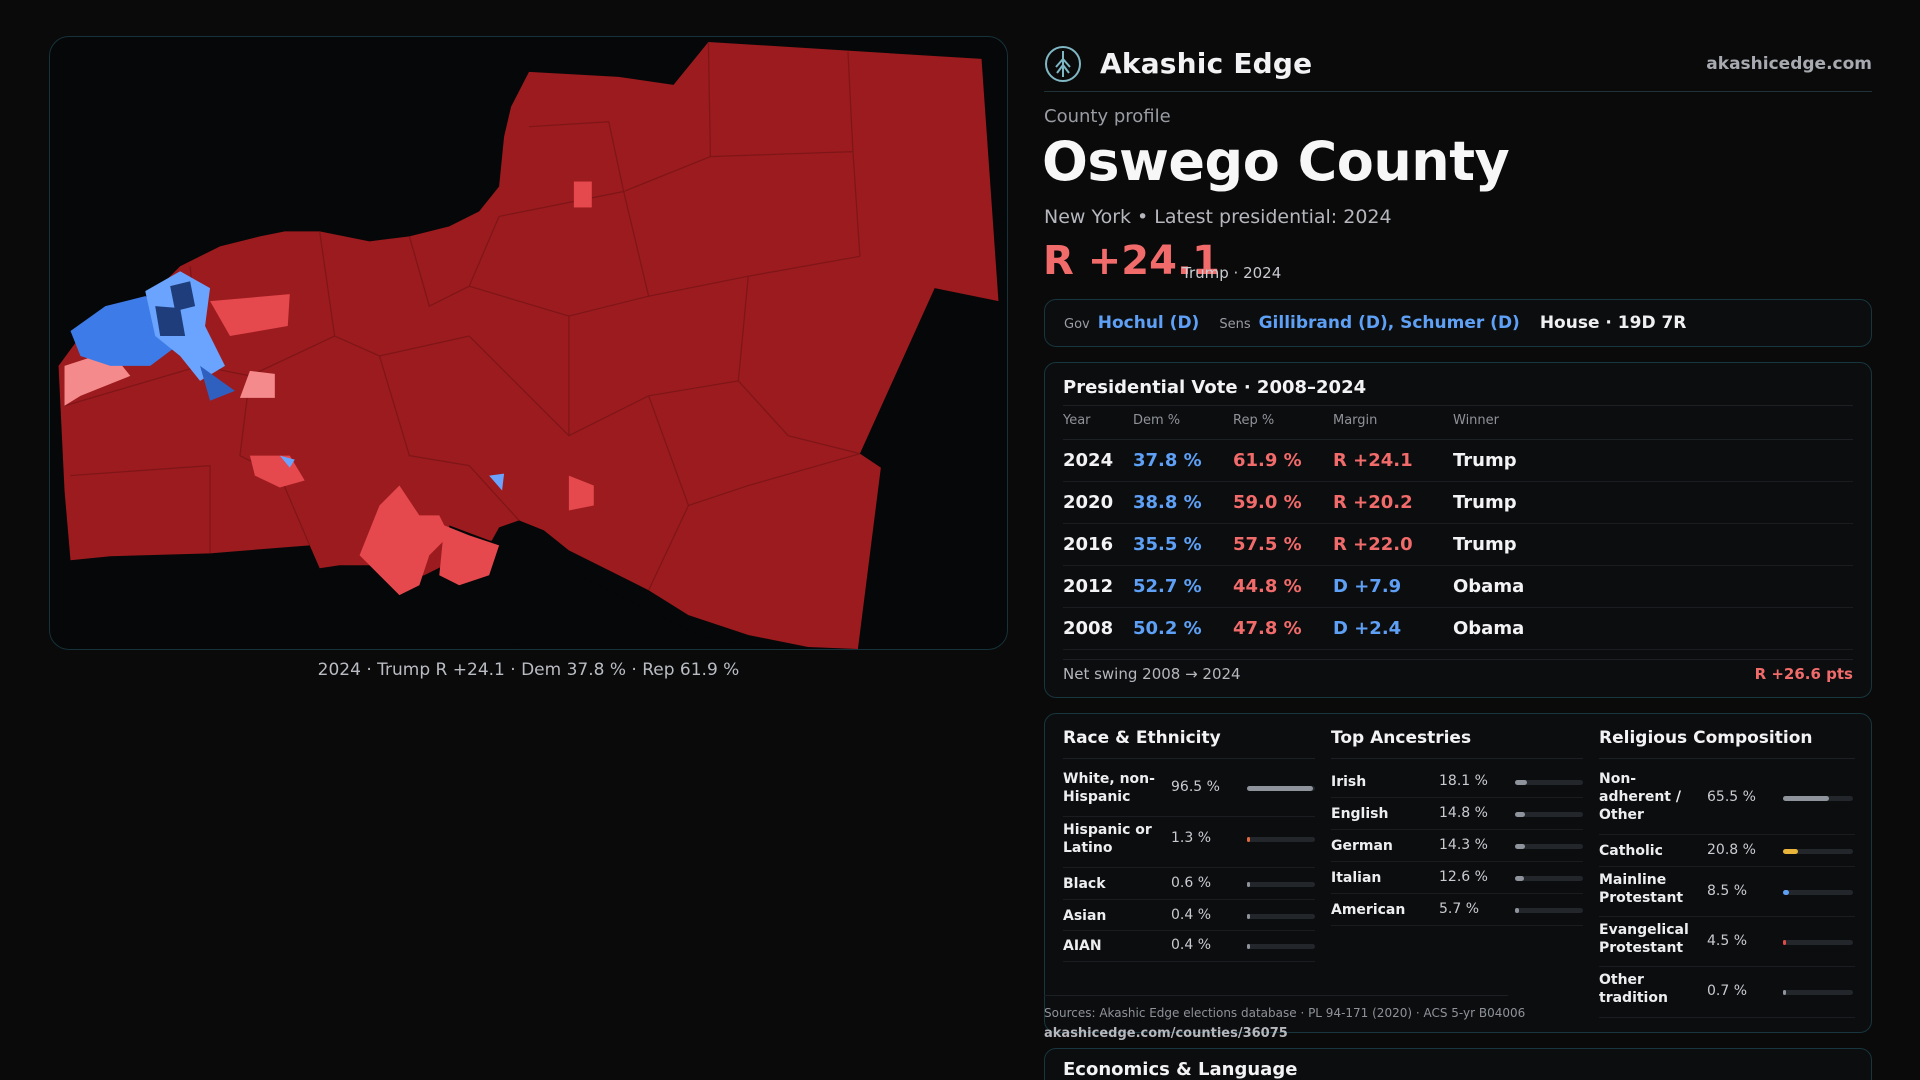 The width and height of the screenshot is (1920, 1080). I want to click on ancestry-label: American, so click(1368, 910).